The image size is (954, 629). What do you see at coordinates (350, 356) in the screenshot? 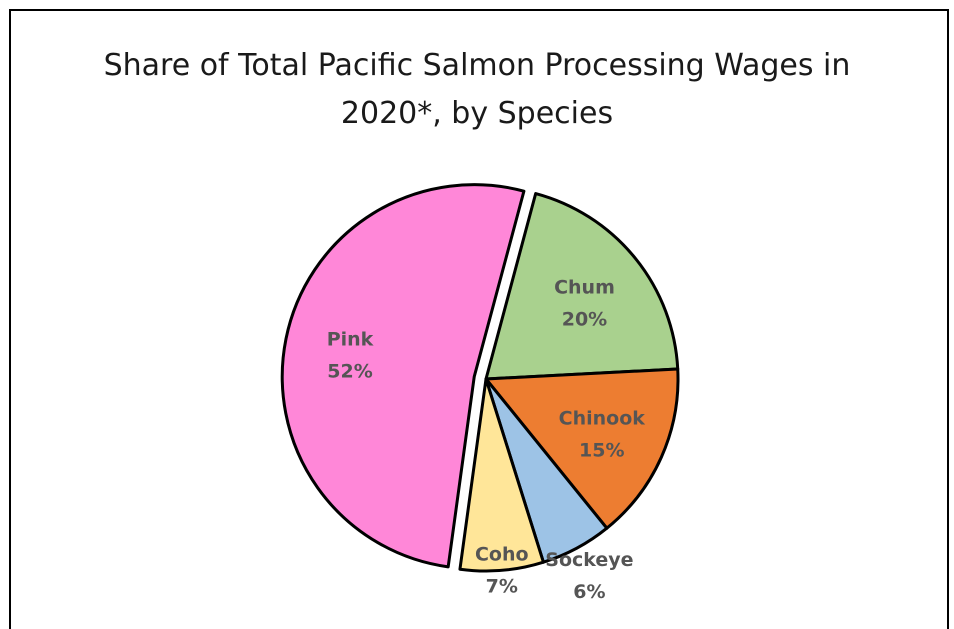
I see `pie-label-pink: Pink 52%` at bounding box center [350, 356].